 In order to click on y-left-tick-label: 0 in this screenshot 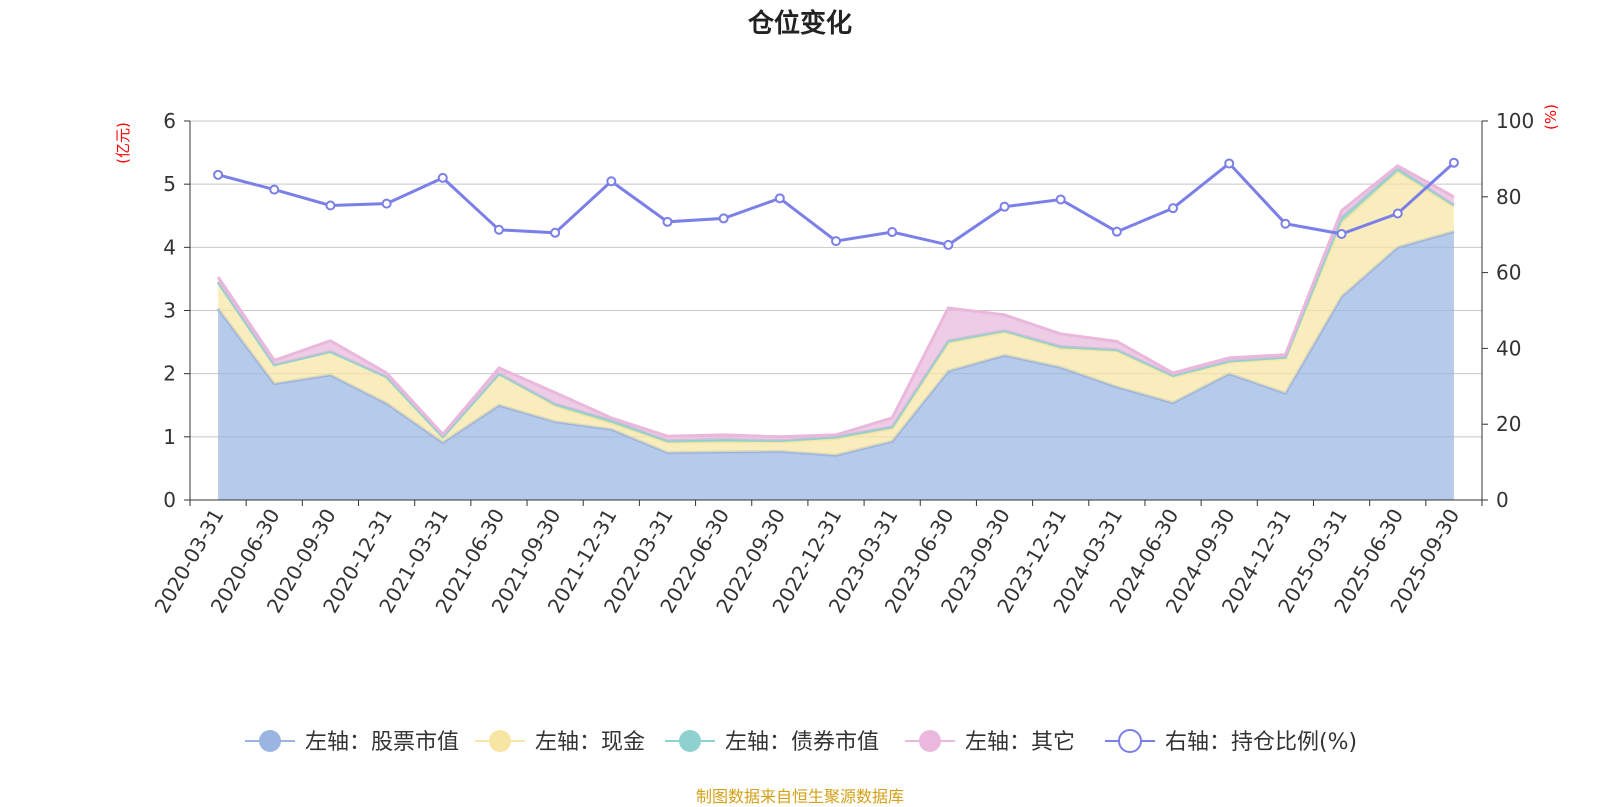, I will do `click(169, 500)`.